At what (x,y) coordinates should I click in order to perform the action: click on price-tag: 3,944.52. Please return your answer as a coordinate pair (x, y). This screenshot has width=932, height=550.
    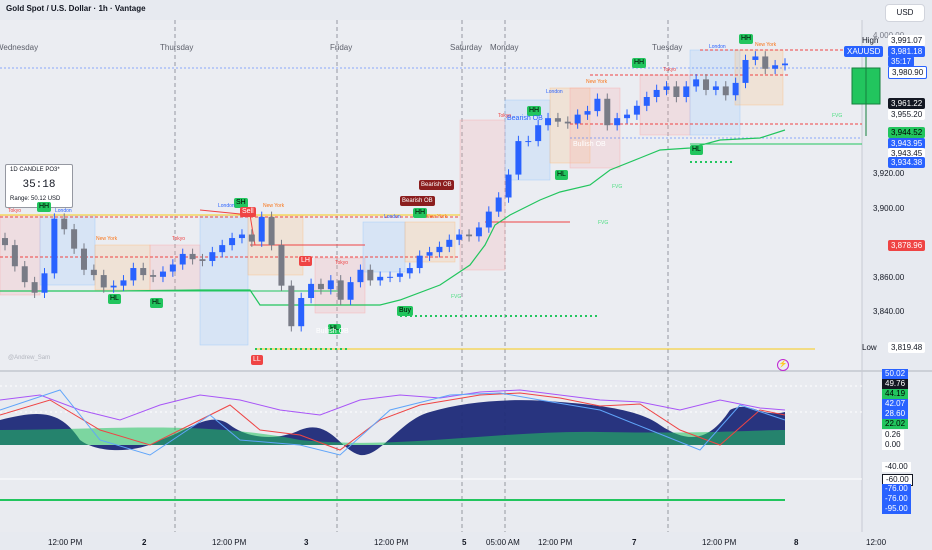
    Looking at the image, I should click on (907, 132).